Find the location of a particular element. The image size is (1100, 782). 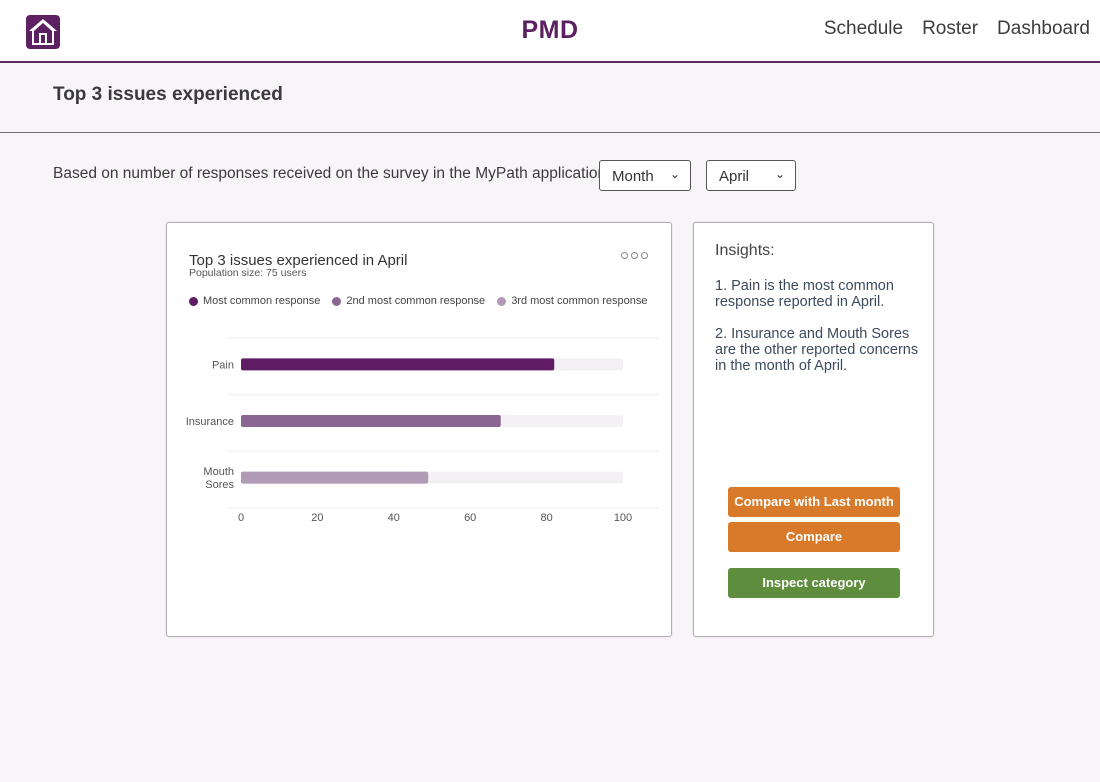

compare-button: Compare is located at coordinates (814, 537).